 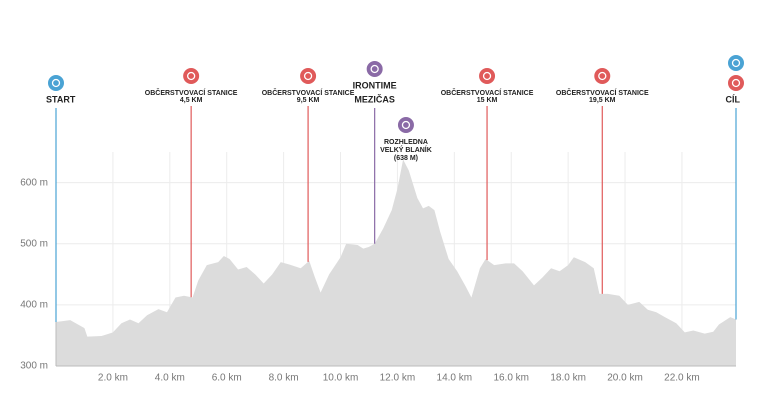 What do you see at coordinates (308, 100) in the screenshot?
I see `marker-label: 9,5 KM` at bounding box center [308, 100].